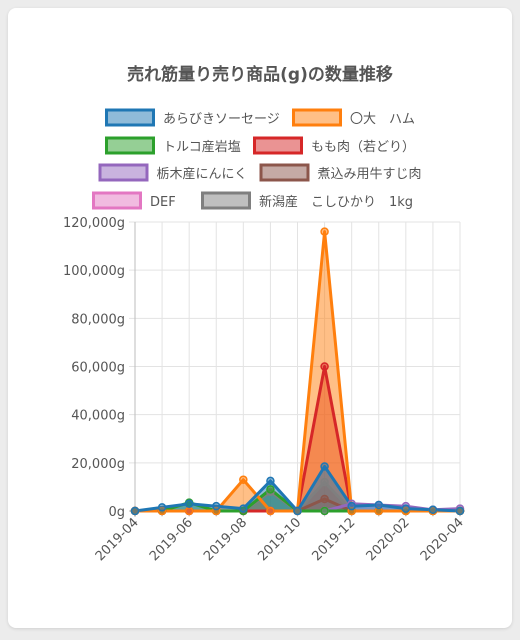  I want to click on legend-item: 煮込み用牛すじ肉, so click(340, 172).